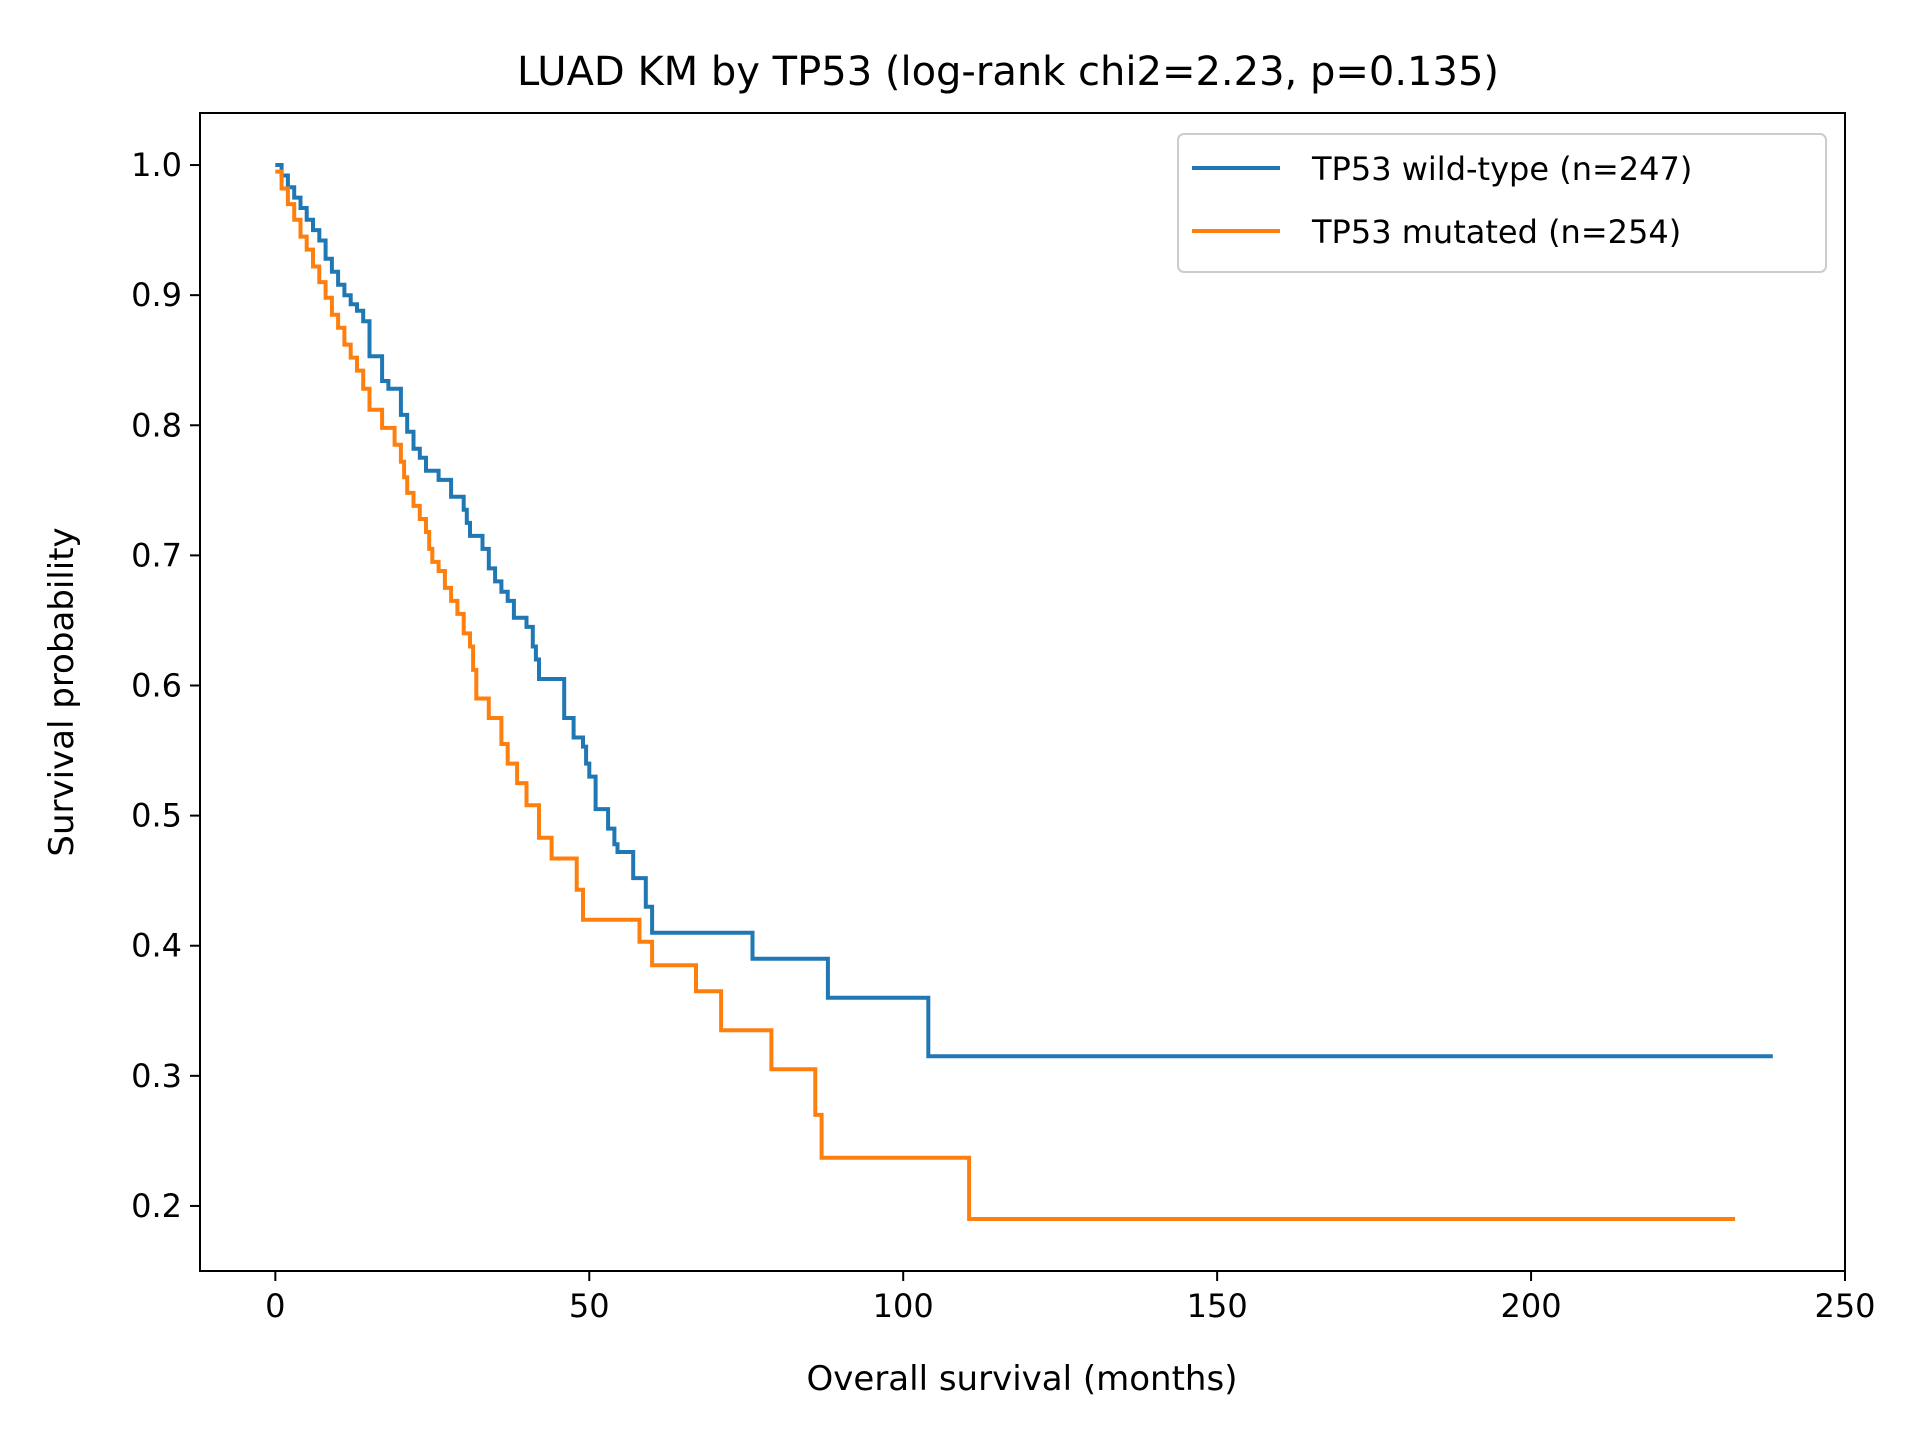  Describe the element at coordinates (156, 1076) in the screenshot. I see `y-tick-label: 0.3` at that location.